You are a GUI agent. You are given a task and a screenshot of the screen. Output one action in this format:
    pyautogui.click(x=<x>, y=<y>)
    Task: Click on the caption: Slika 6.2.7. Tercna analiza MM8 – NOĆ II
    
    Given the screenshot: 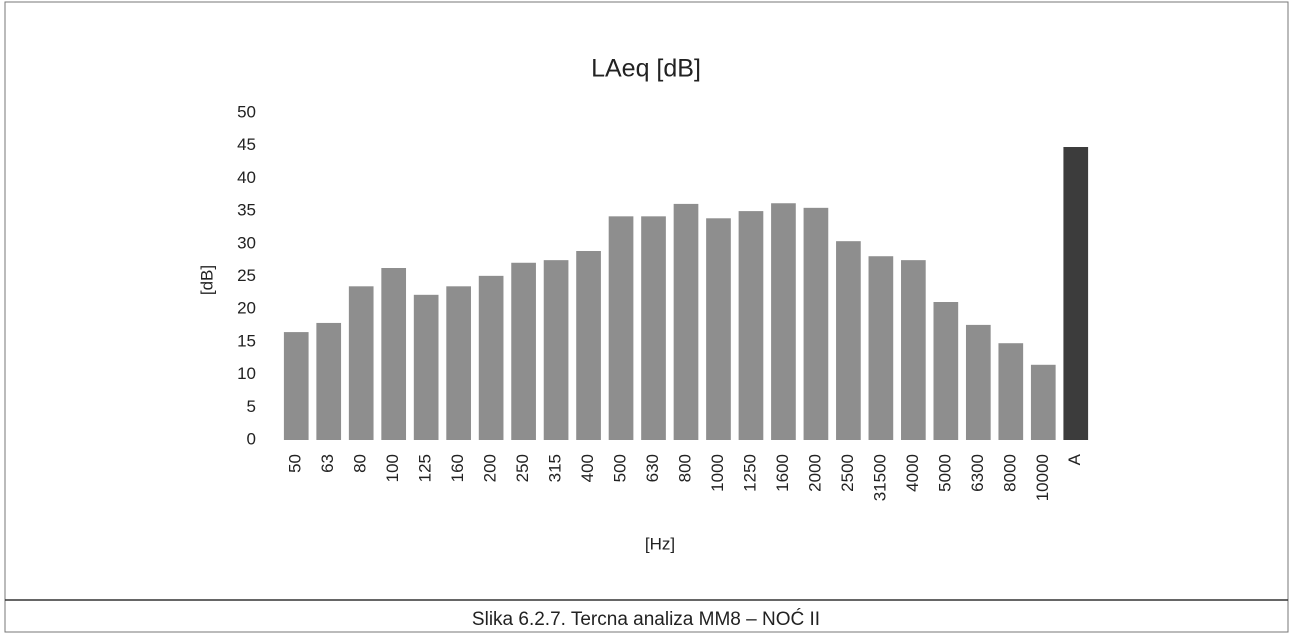 What is the action you would take?
    pyautogui.click(x=646, y=619)
    